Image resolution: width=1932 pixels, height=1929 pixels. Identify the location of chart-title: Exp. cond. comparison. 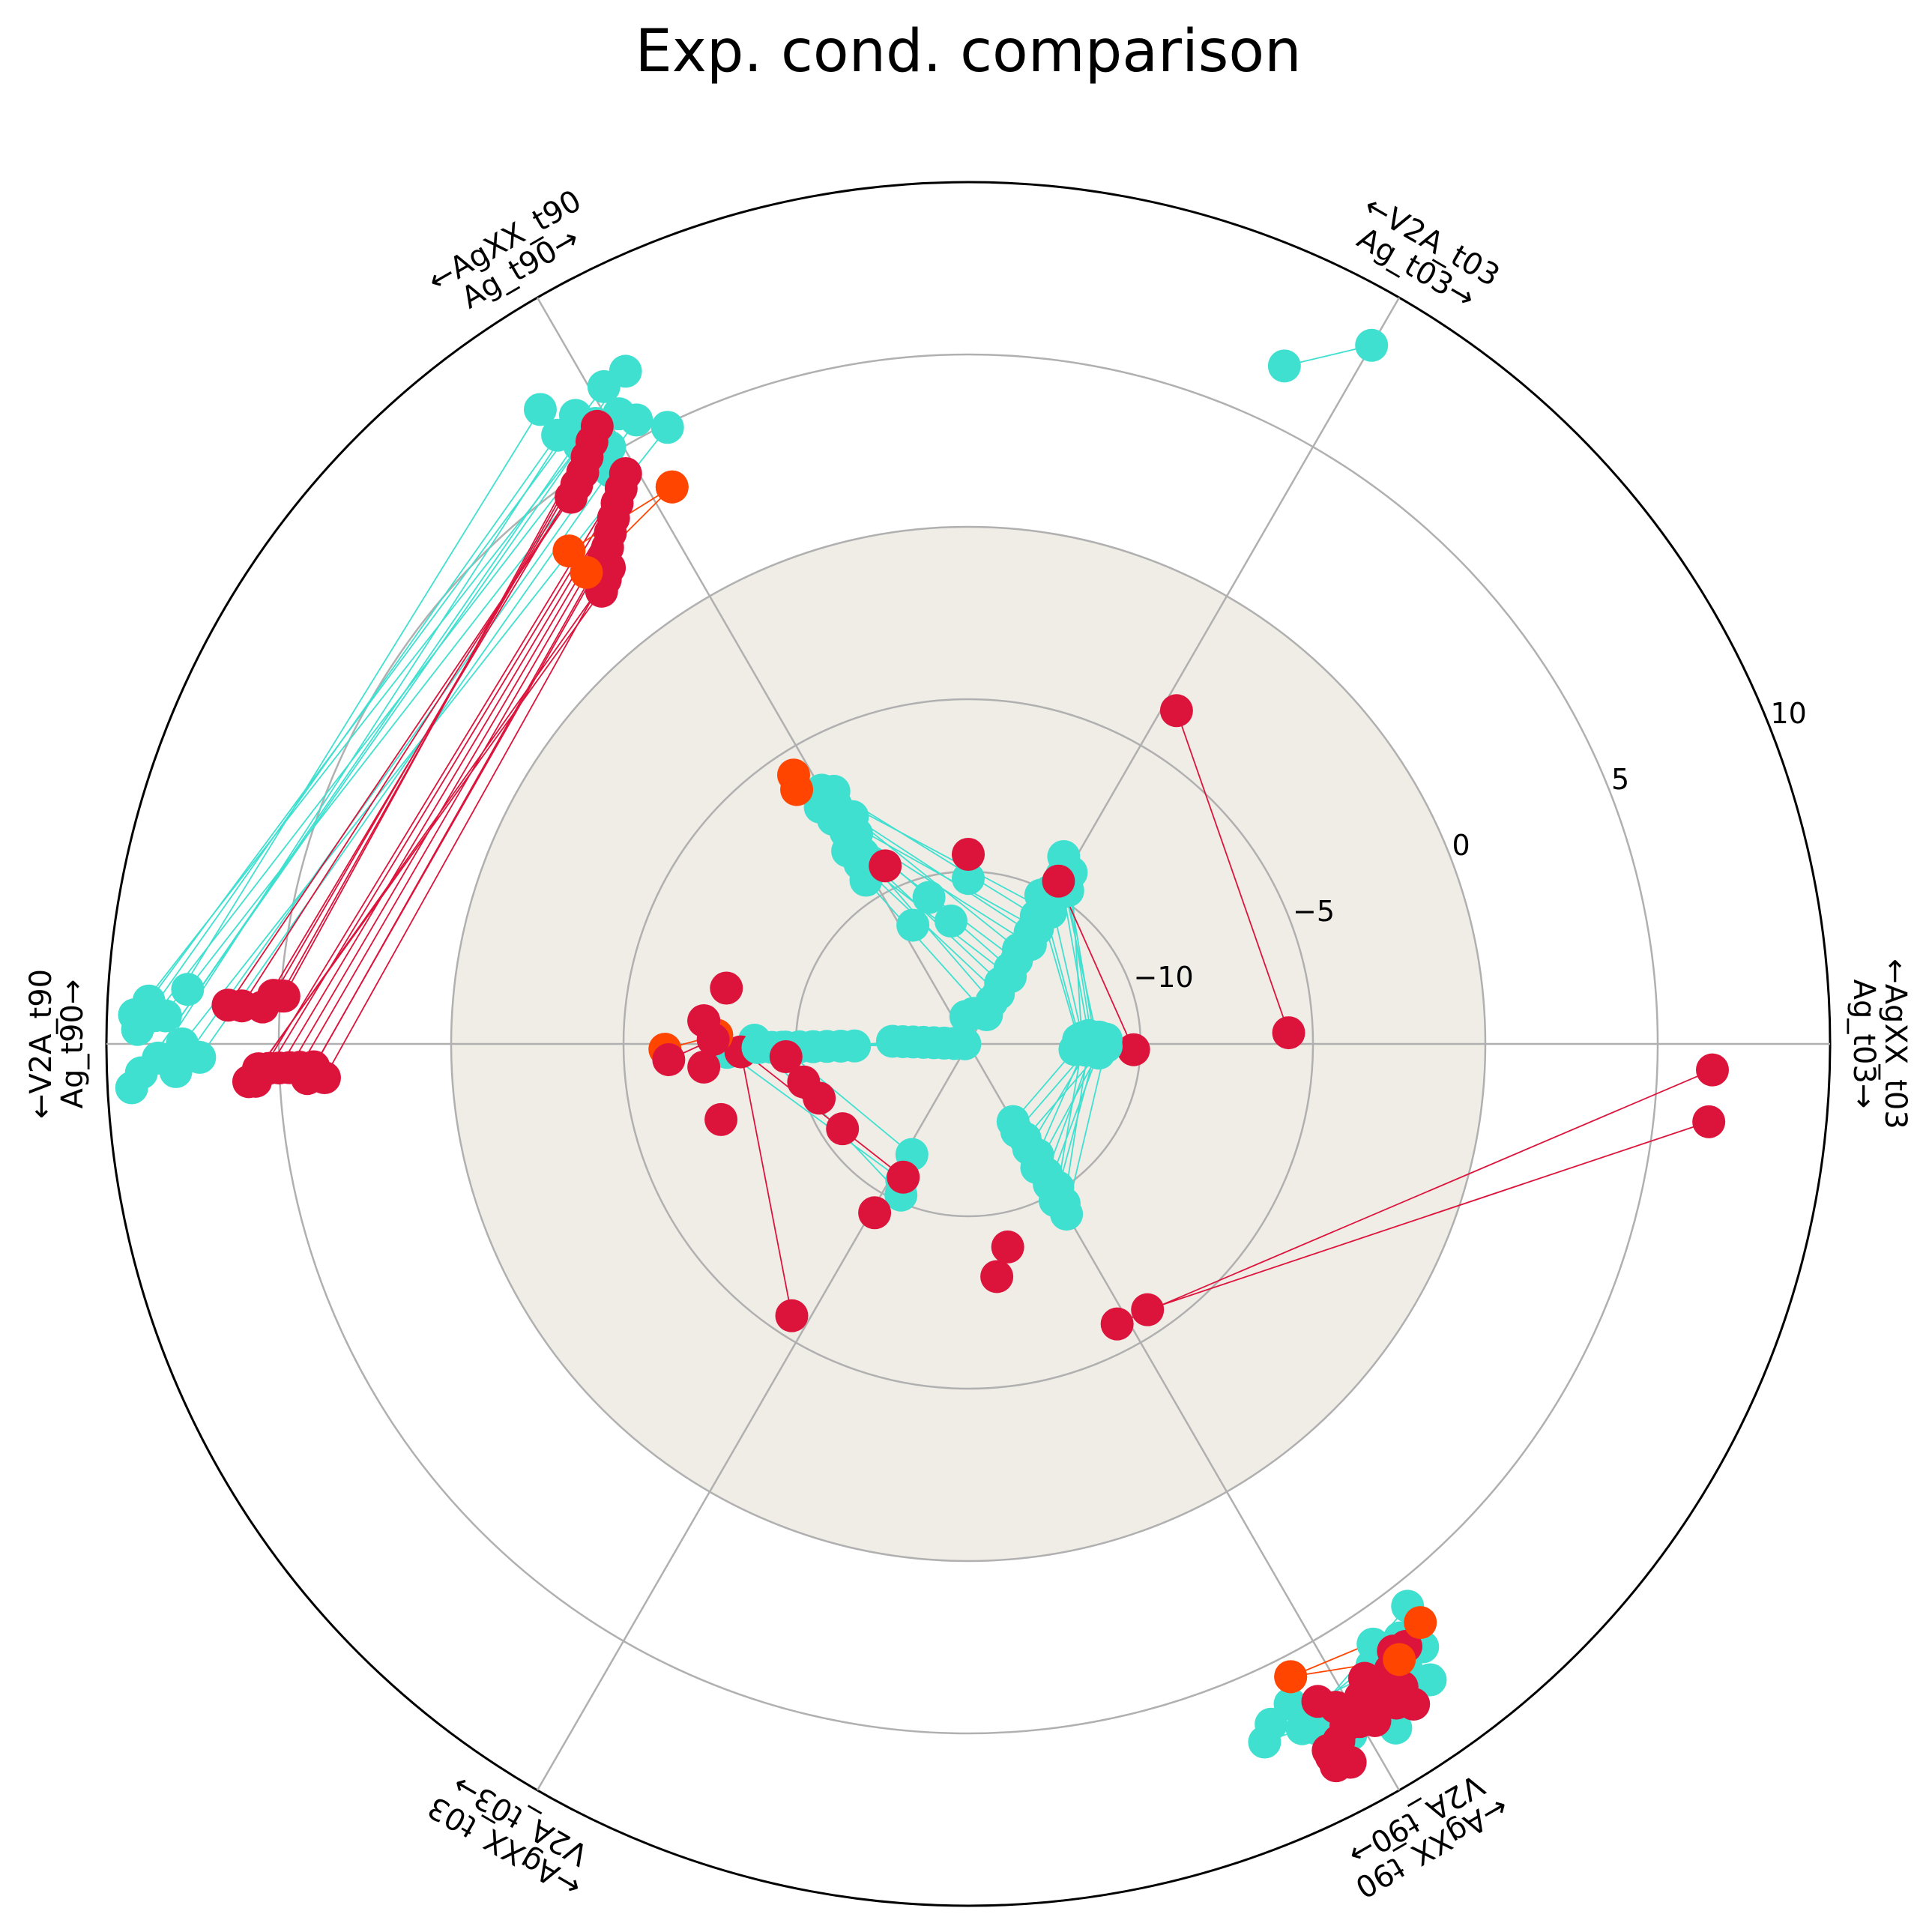
(968, 51).